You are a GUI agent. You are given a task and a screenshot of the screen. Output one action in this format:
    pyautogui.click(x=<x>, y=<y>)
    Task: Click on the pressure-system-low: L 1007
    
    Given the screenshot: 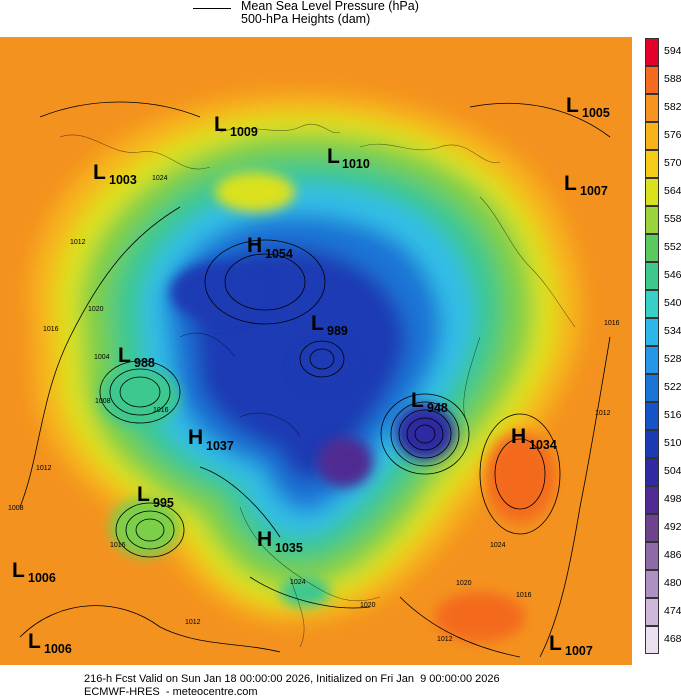 What is the action you would take?
    pyautogui.click(x=586, y=185)
    